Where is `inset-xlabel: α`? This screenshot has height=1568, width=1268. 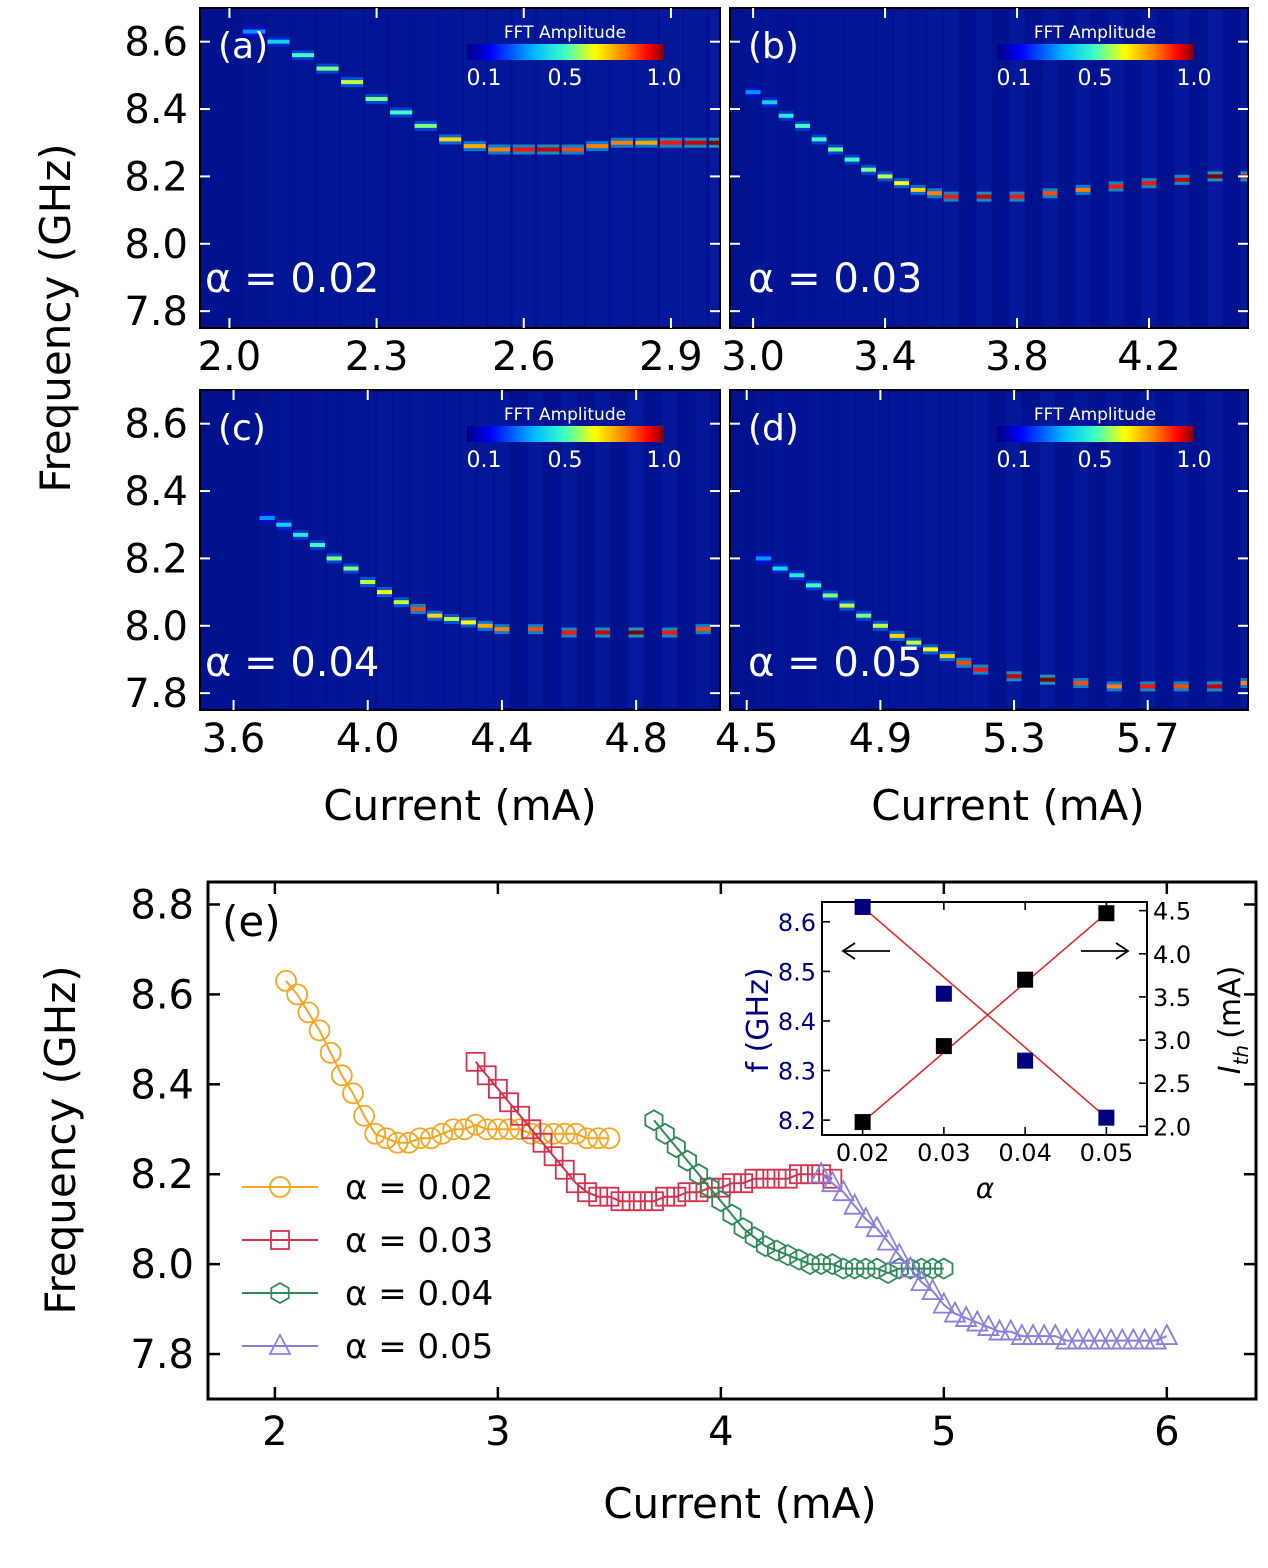 inset-xlabel: α is located at coordinates (985, 1188).